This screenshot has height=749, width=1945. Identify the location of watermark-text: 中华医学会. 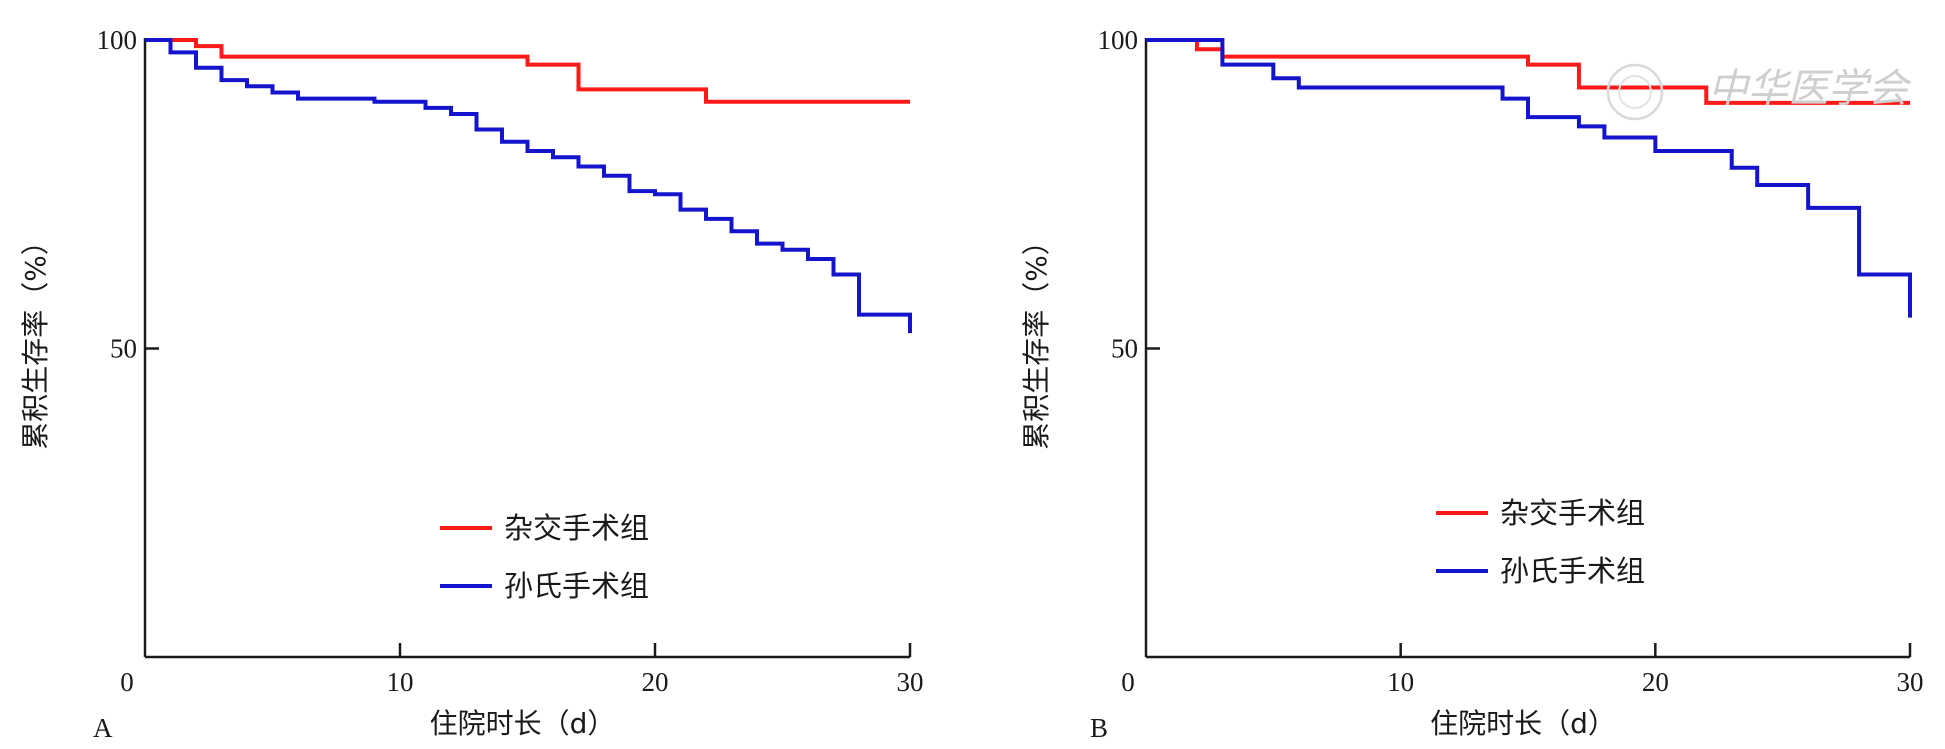
(1810, 89).